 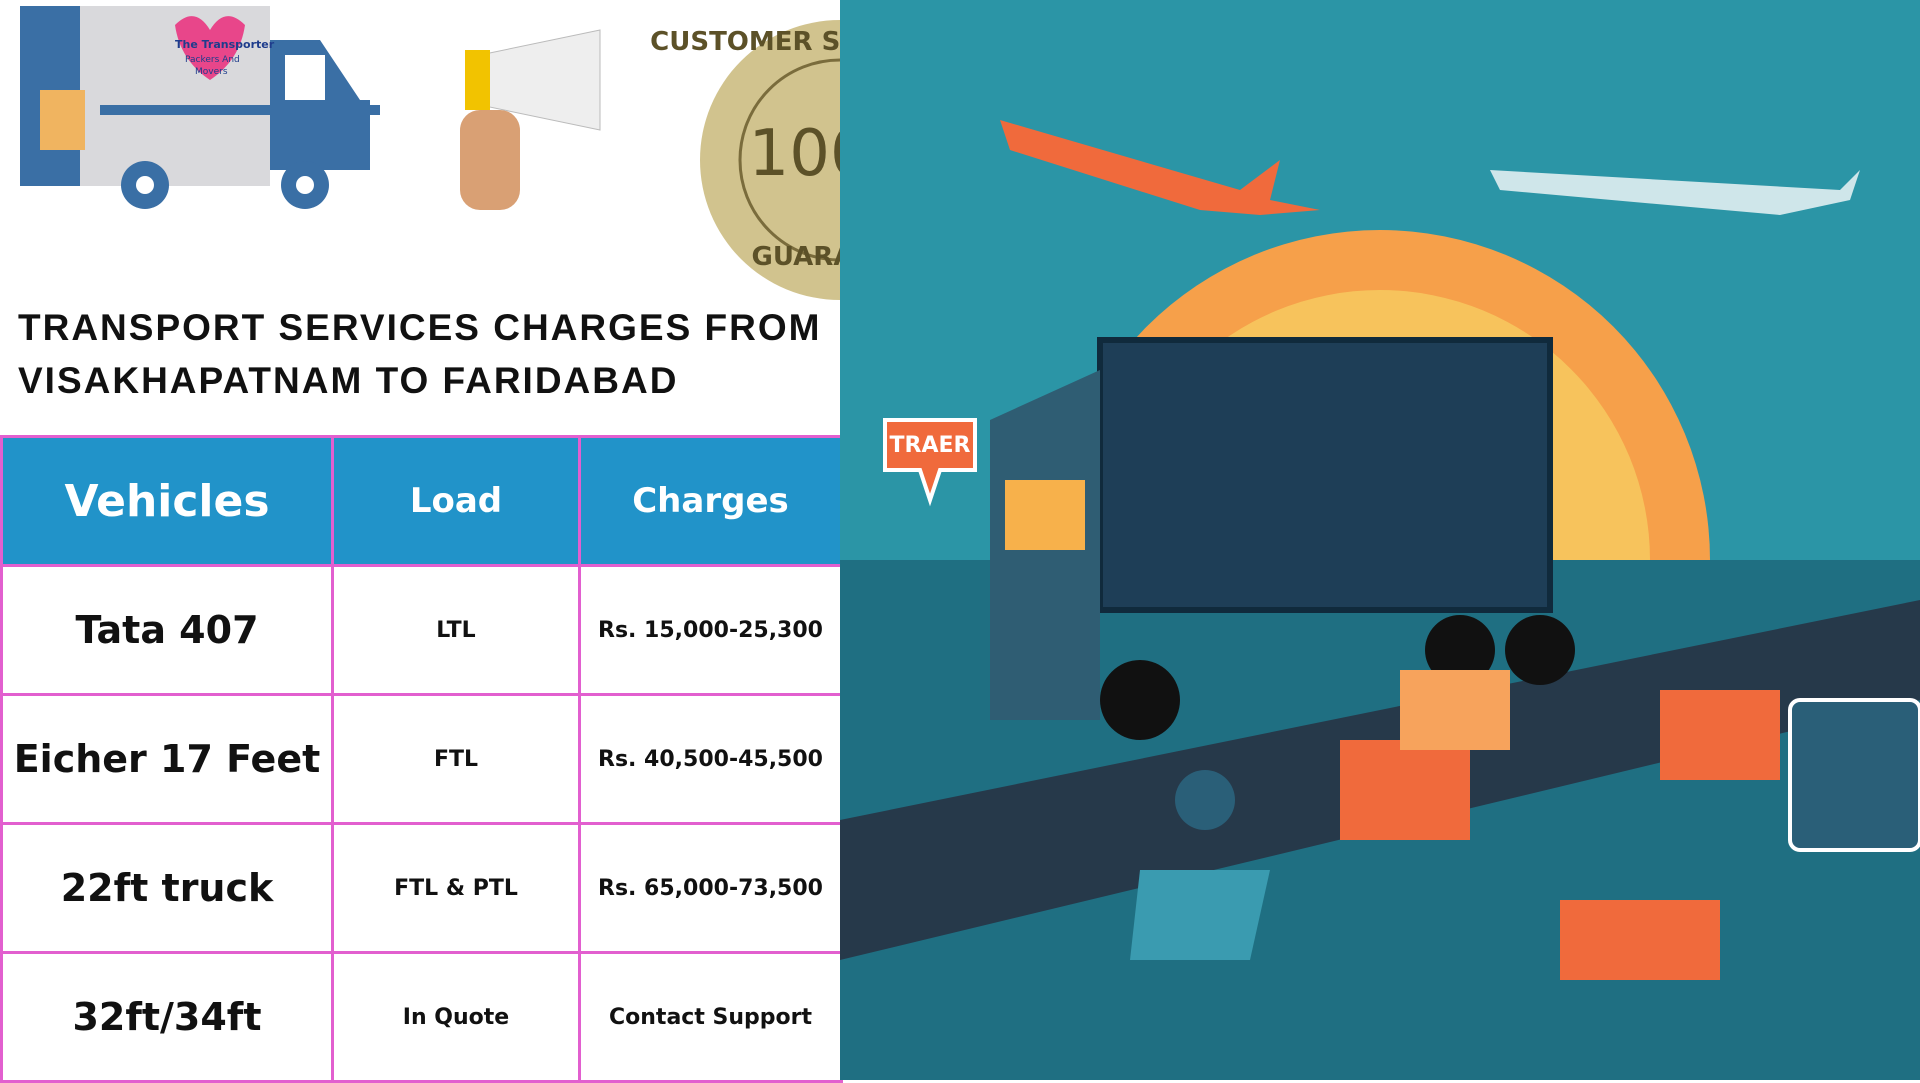 I want to click on logo-text: Movers, so click(x=211, y=72).